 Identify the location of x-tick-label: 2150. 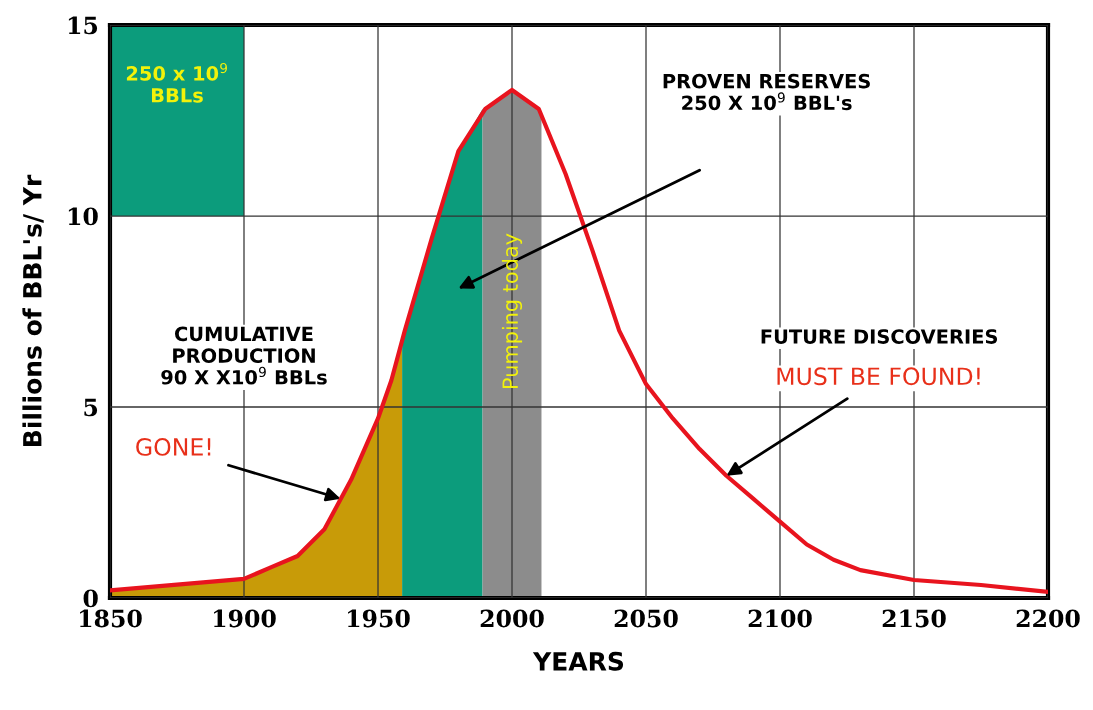
(914, 618).